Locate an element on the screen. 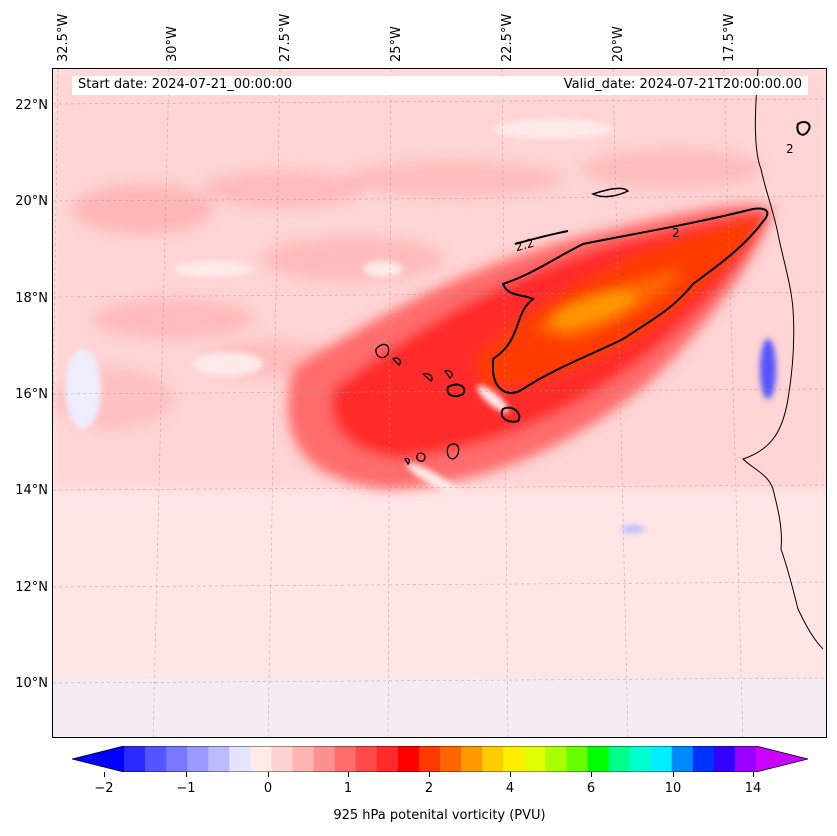 The height and width of the screenshot is (836, 837). field-gap-streaks is located at coordinates (591, 436).